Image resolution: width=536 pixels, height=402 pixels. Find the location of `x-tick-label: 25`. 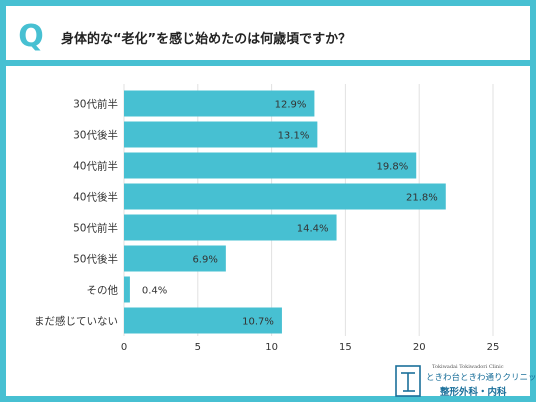

x-tick-label: 25 is located at coordinates (493, 347).